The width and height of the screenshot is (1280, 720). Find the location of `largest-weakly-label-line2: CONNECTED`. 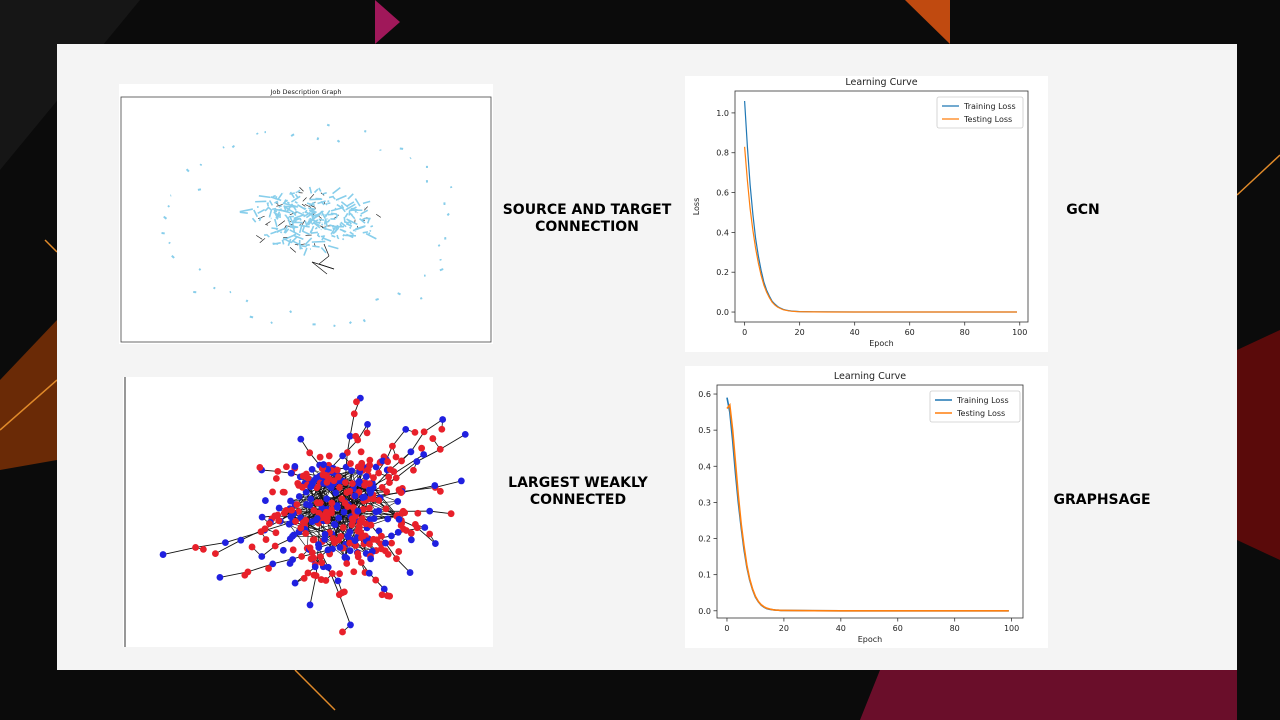

largest-weakly-label-line2: CONNECTED is located at coordinates (578, 500).